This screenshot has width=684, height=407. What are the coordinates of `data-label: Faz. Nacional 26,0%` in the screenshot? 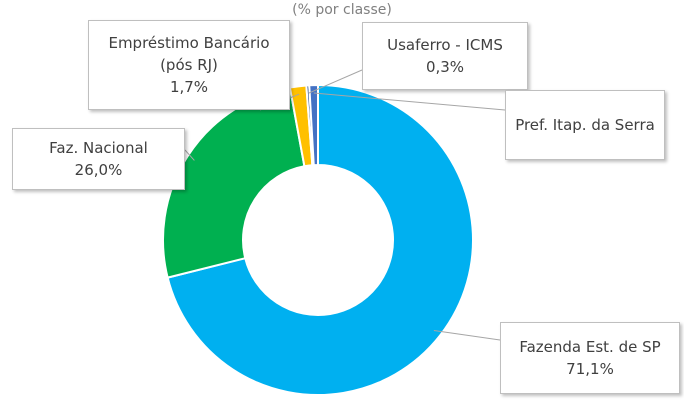 It's located at (98, 159).